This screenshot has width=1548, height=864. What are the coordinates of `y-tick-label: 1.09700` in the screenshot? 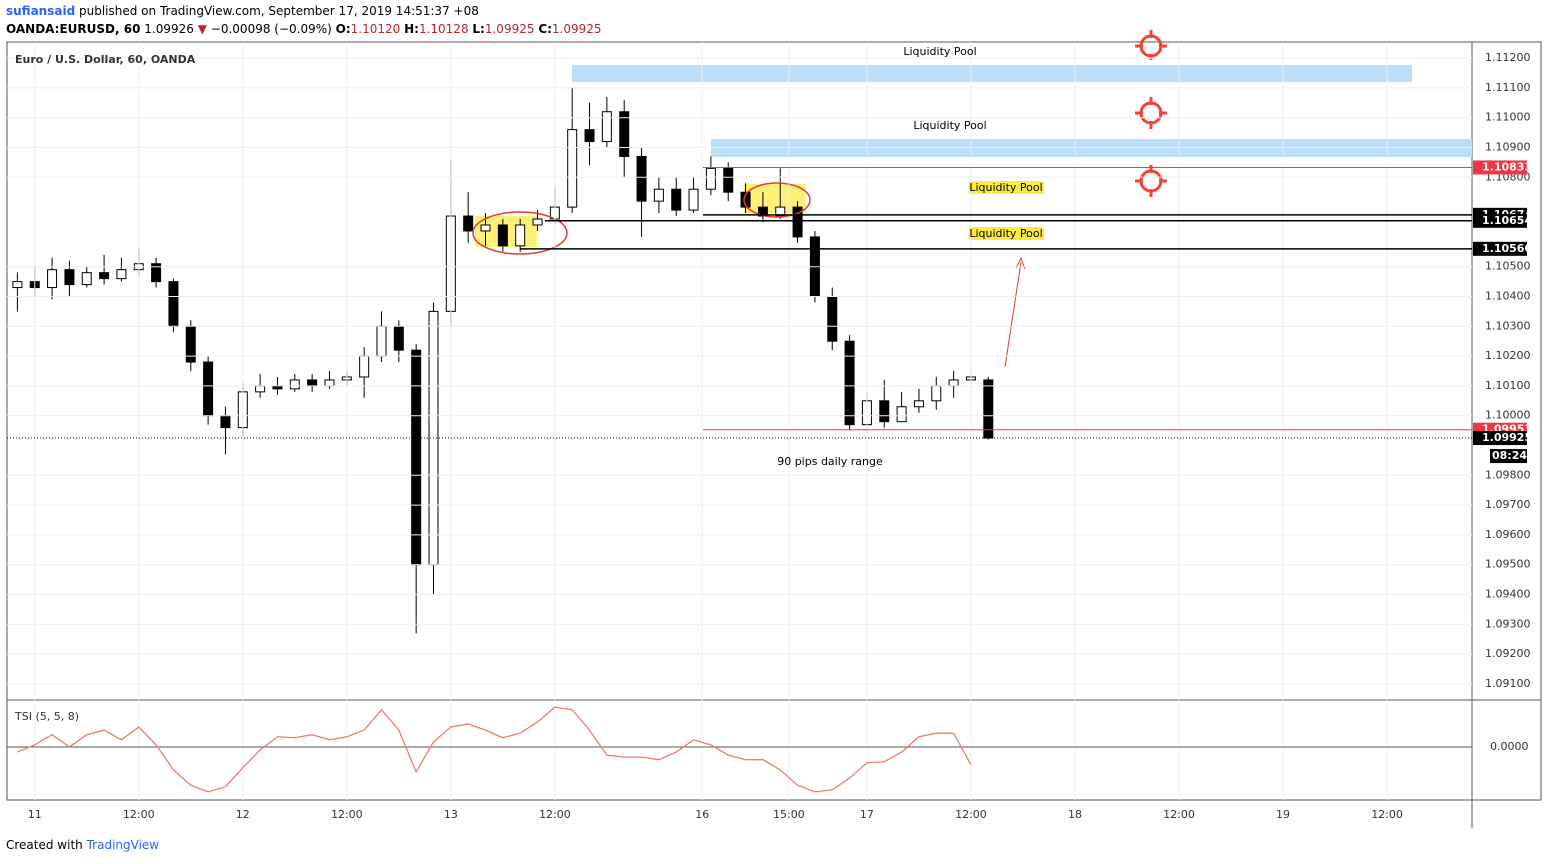 It's located at (1508, 504).